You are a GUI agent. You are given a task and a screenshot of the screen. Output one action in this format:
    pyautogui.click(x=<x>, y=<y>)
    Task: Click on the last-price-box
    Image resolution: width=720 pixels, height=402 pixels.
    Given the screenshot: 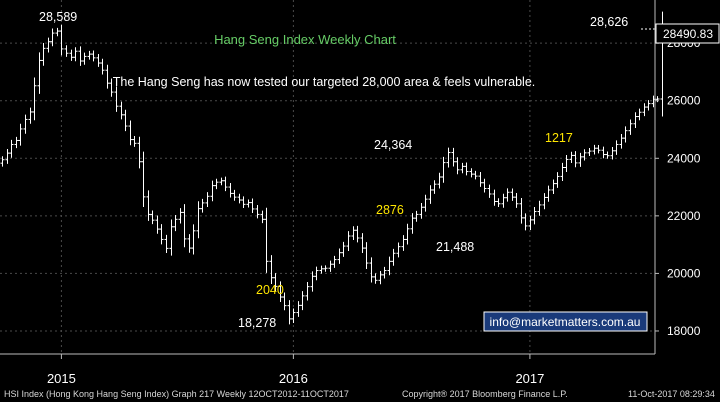 What is the action you would take?
    pyautogui.click(x=687, y=33)
    